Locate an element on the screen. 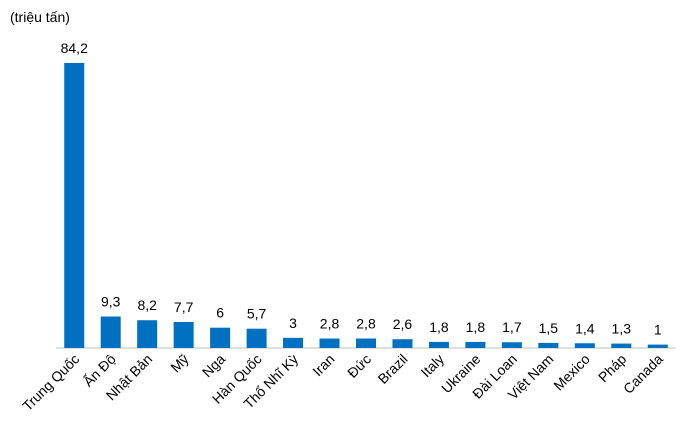  x-tick-label: Nga is located at coordinates (214, 366).